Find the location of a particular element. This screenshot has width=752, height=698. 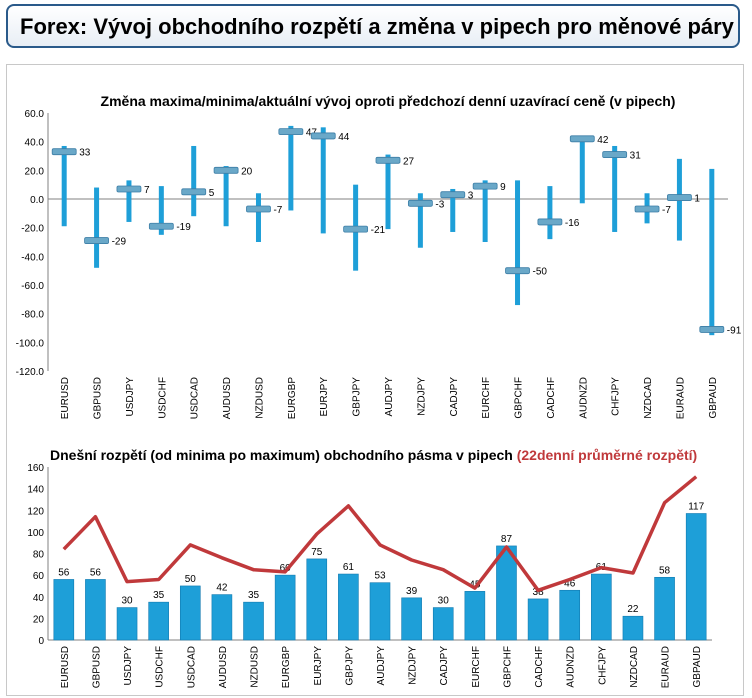

chart1-current-label: -19 is located at coordinates (183, 227).